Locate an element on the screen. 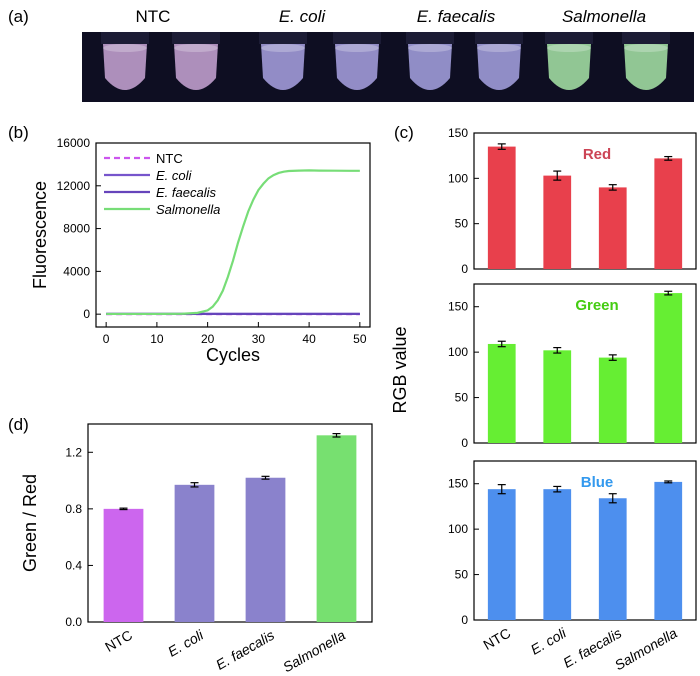 The image size is (700, 676). legend-entry: NTC is located at coordinates (169, 158).